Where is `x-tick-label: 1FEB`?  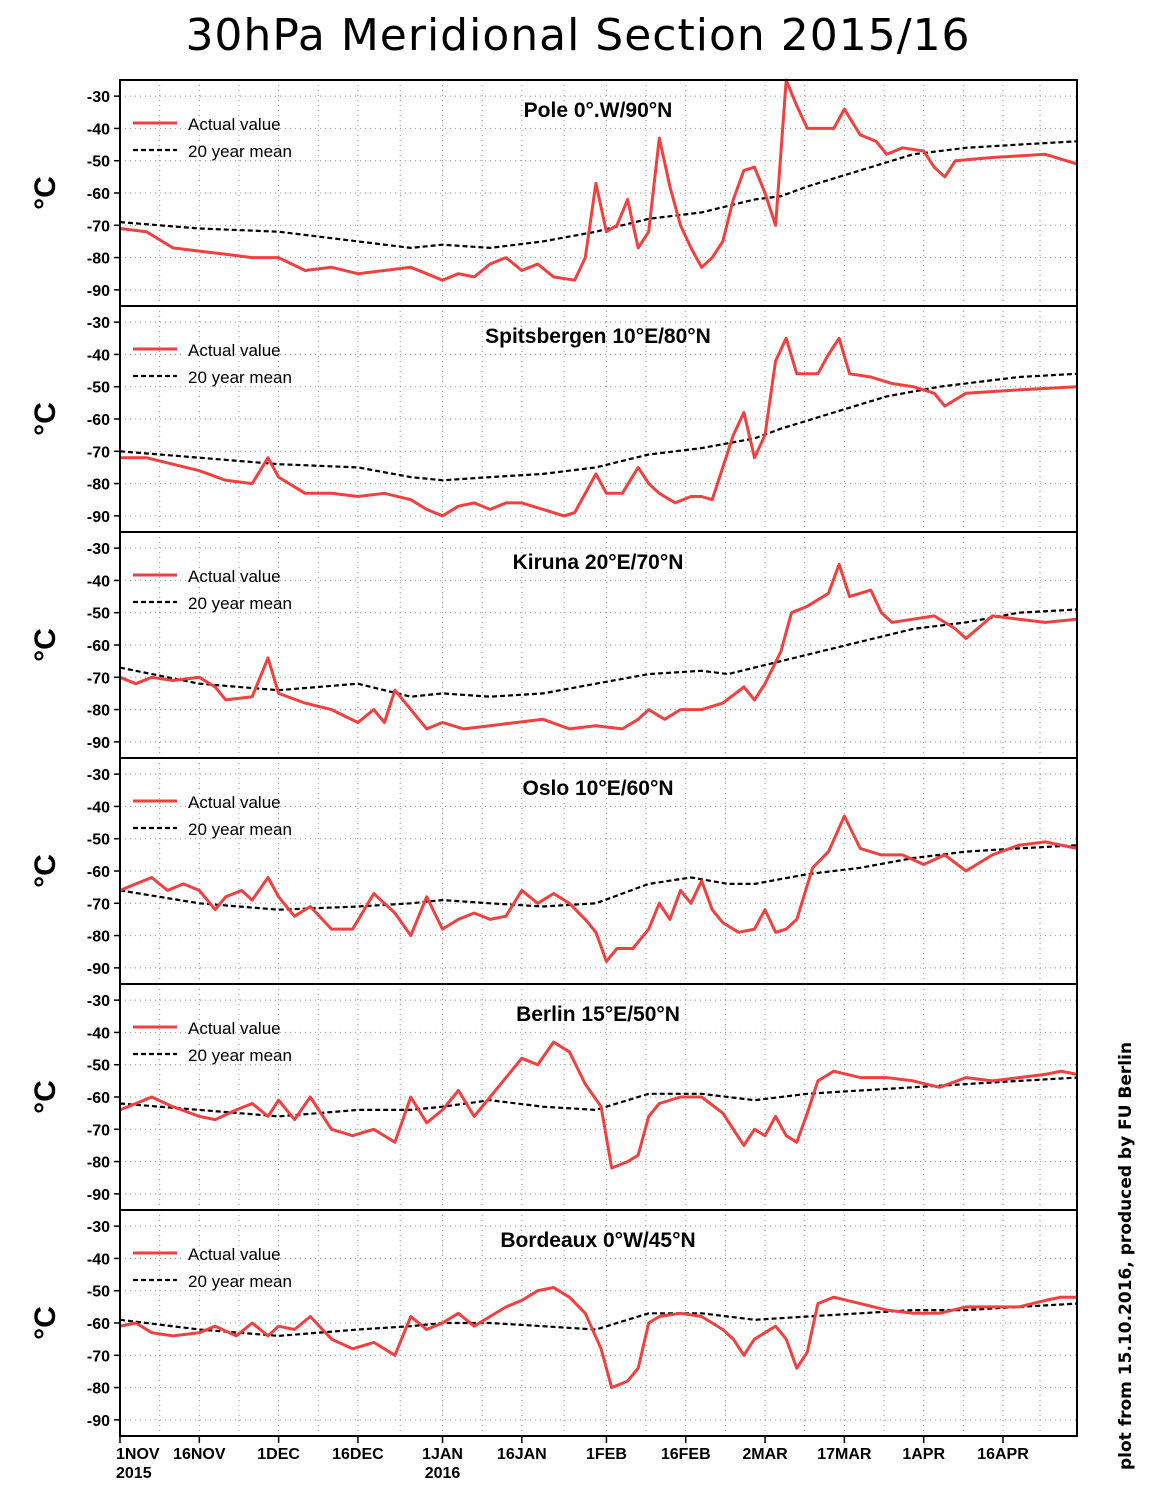 x-tick-label: 1FEB is located at coordinates (606, 1454).